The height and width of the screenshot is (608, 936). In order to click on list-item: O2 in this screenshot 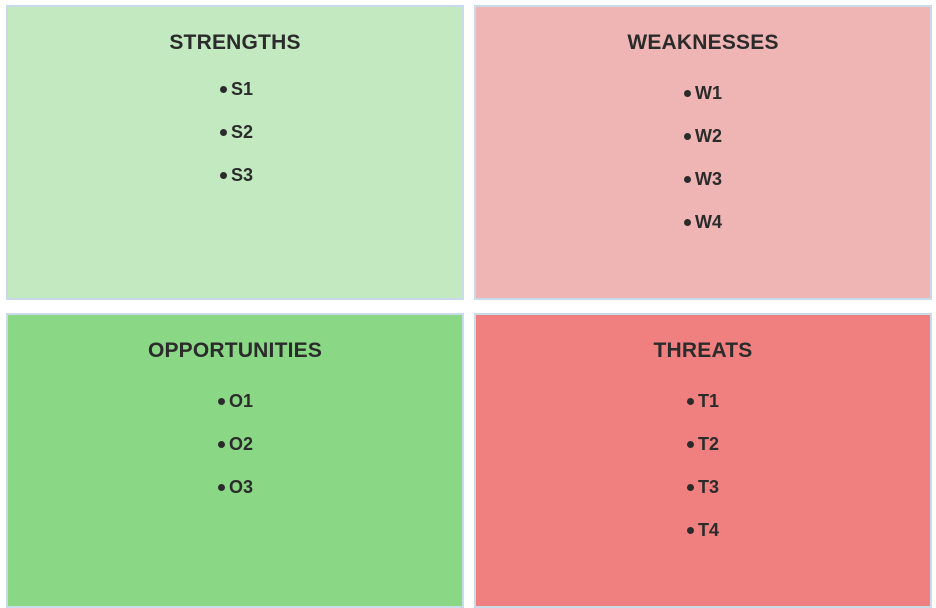, I will do `click(235, 454)`.